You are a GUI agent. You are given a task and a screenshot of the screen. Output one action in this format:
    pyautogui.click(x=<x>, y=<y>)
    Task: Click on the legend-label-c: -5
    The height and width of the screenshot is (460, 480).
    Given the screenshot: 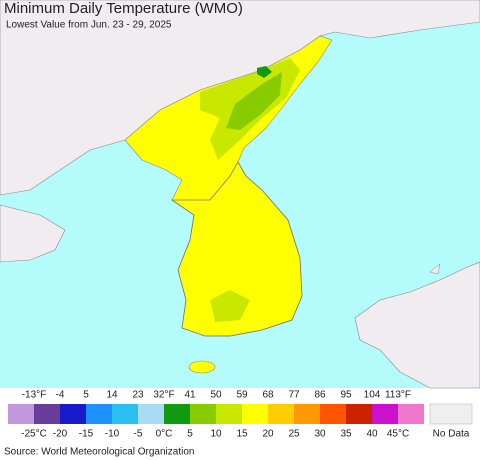 What is the action you would take?
    pyautogui.click(x=138, y=434)
    